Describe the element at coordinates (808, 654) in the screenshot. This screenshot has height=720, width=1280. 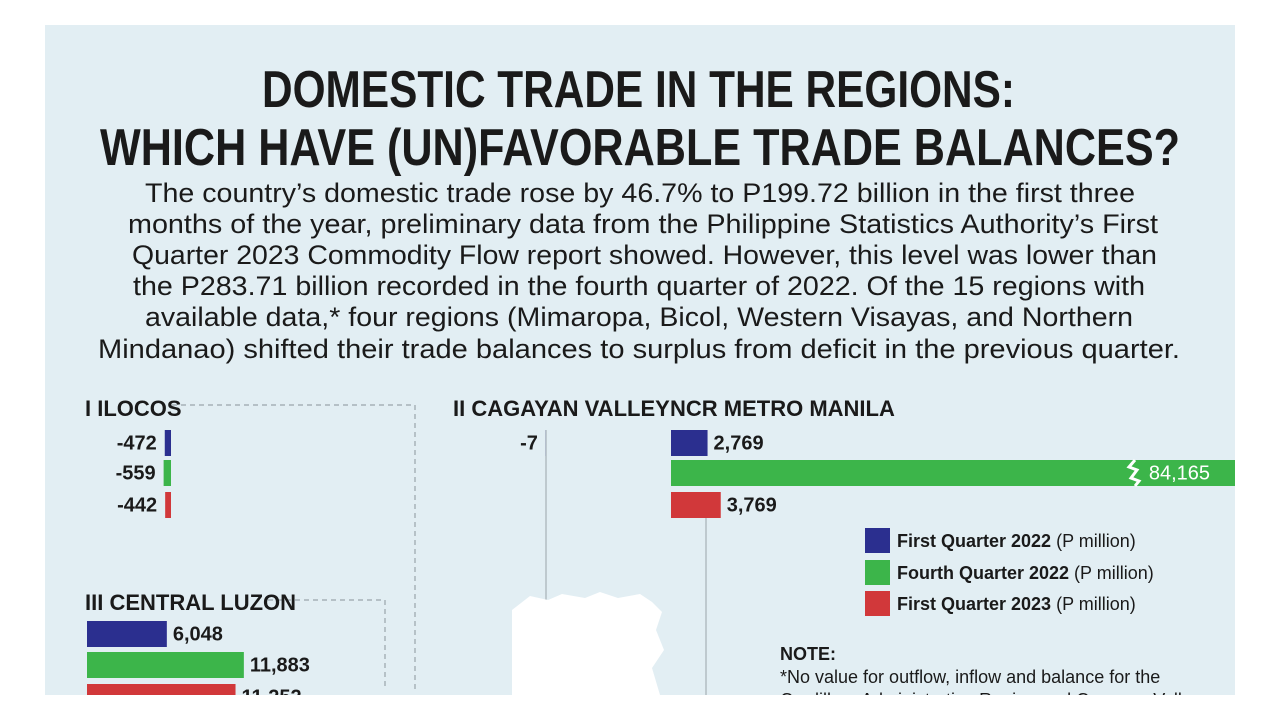
I see `note-heading: NOTE:` at that location.